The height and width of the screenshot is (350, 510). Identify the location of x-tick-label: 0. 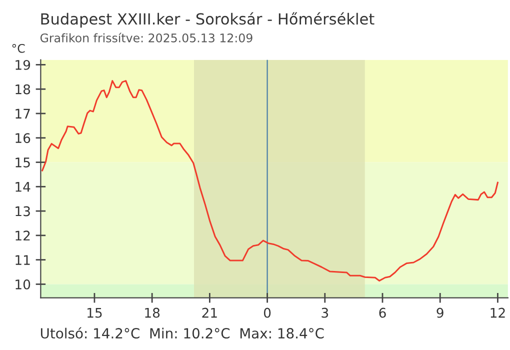
(267, 313).